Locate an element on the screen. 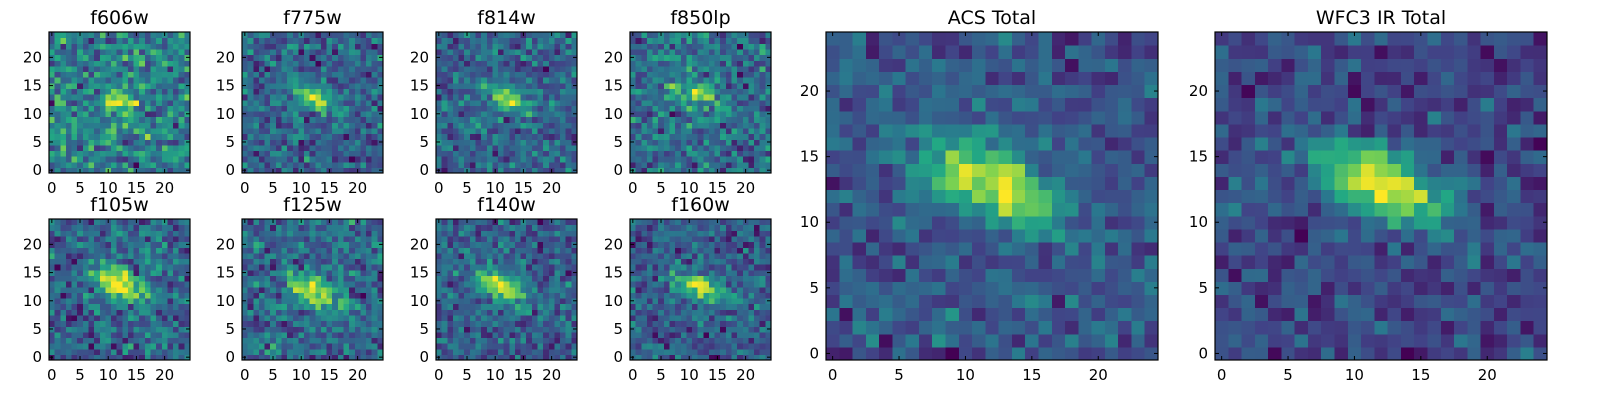  y-tick-label: 5 is located at coordinates (230, 142).